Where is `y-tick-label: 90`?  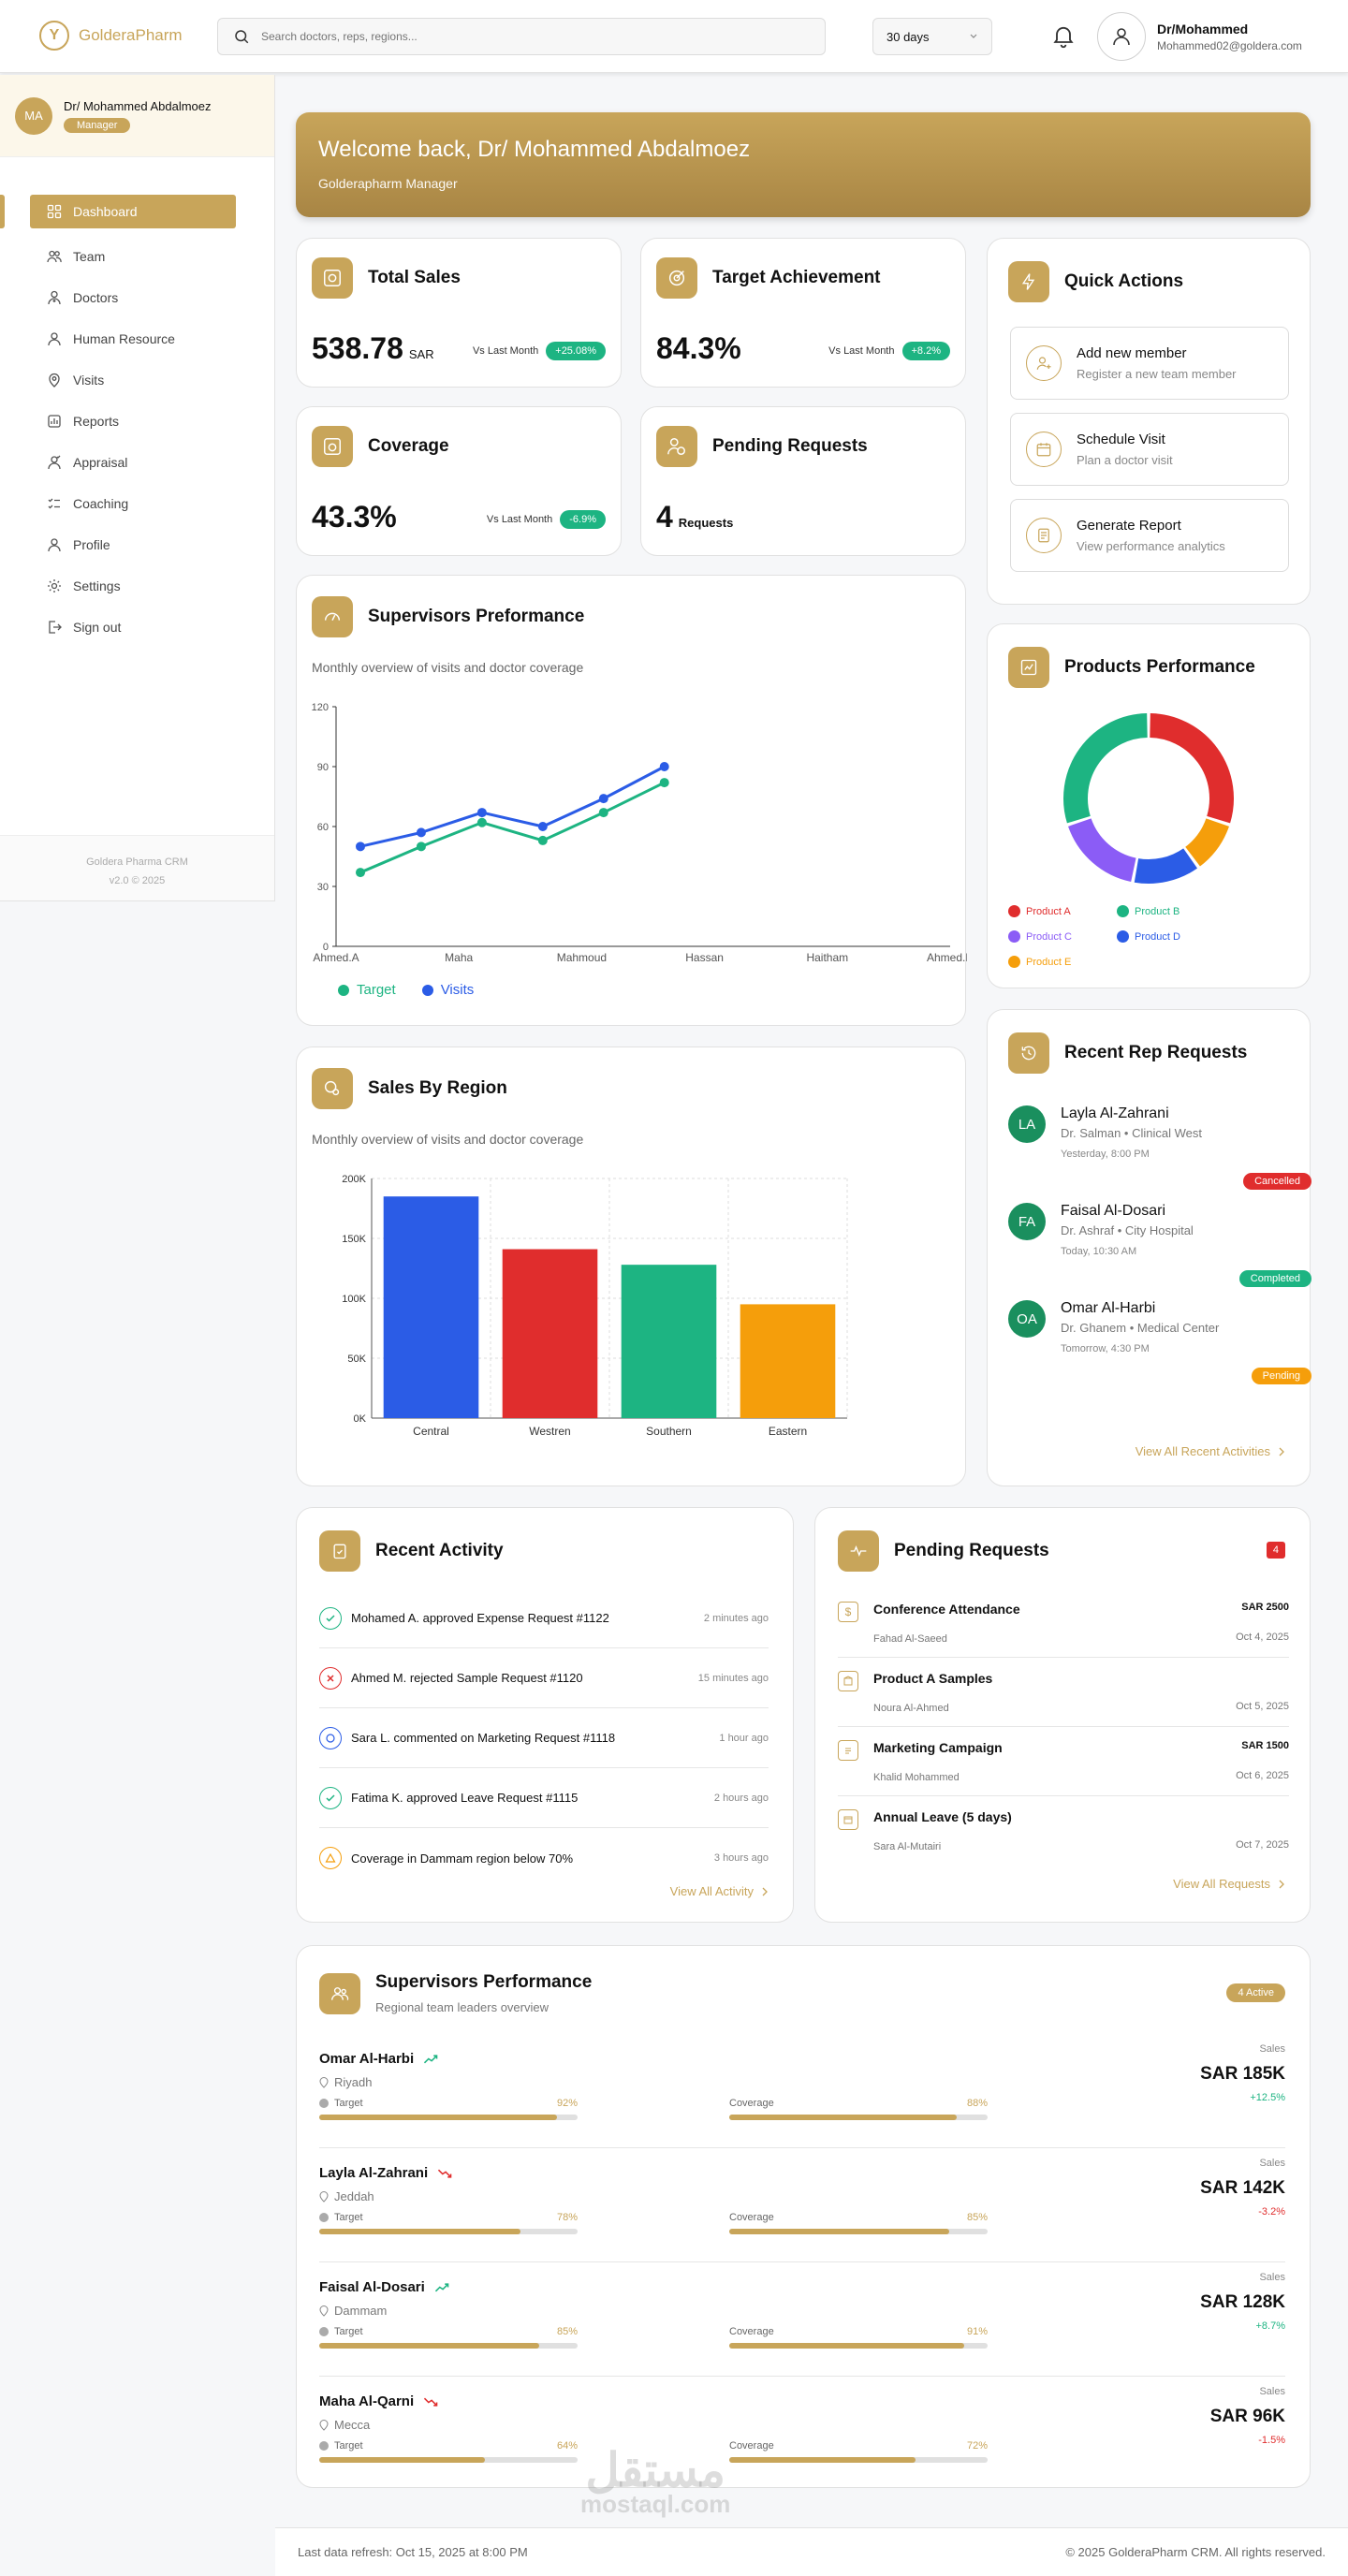
y-tick-label: 90 is located at coordinates (323, 768).